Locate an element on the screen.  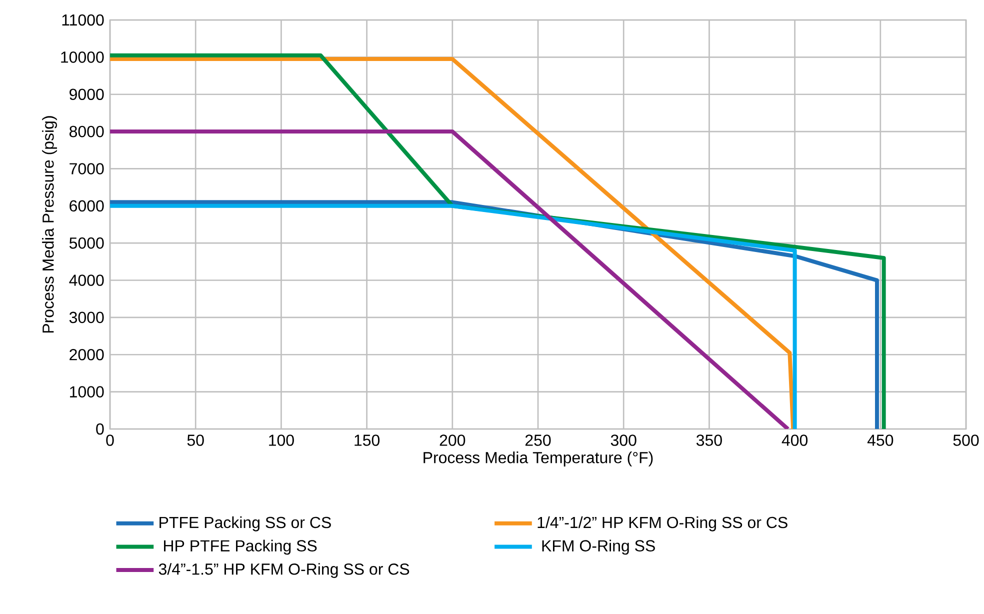
y-tick-label: 2000 is located at coordinates (87, 354).